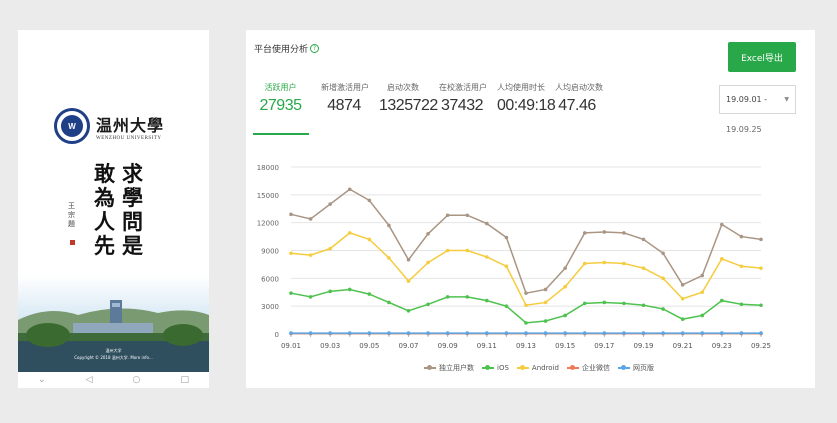  Describe the element at coordinates (281, 105) in the screenshot. I see `stat-value: 27935` at that location.